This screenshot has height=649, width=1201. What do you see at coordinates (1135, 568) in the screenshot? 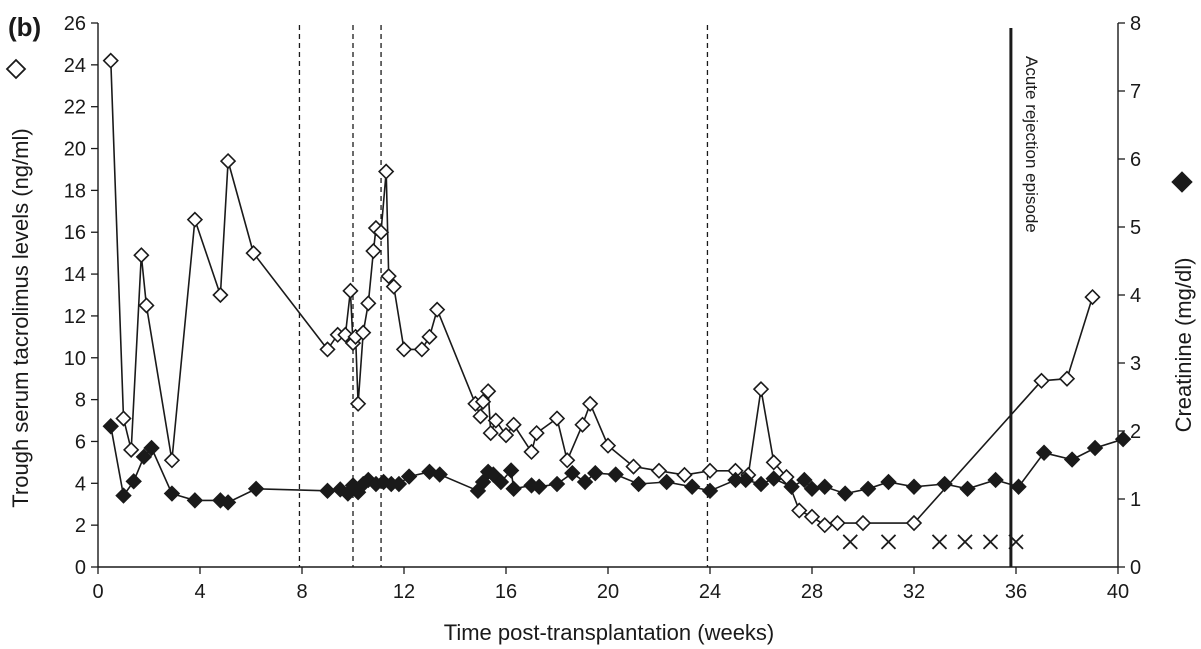
I see `y-right-tick-label: 0` at bounding box center [1135, 568].